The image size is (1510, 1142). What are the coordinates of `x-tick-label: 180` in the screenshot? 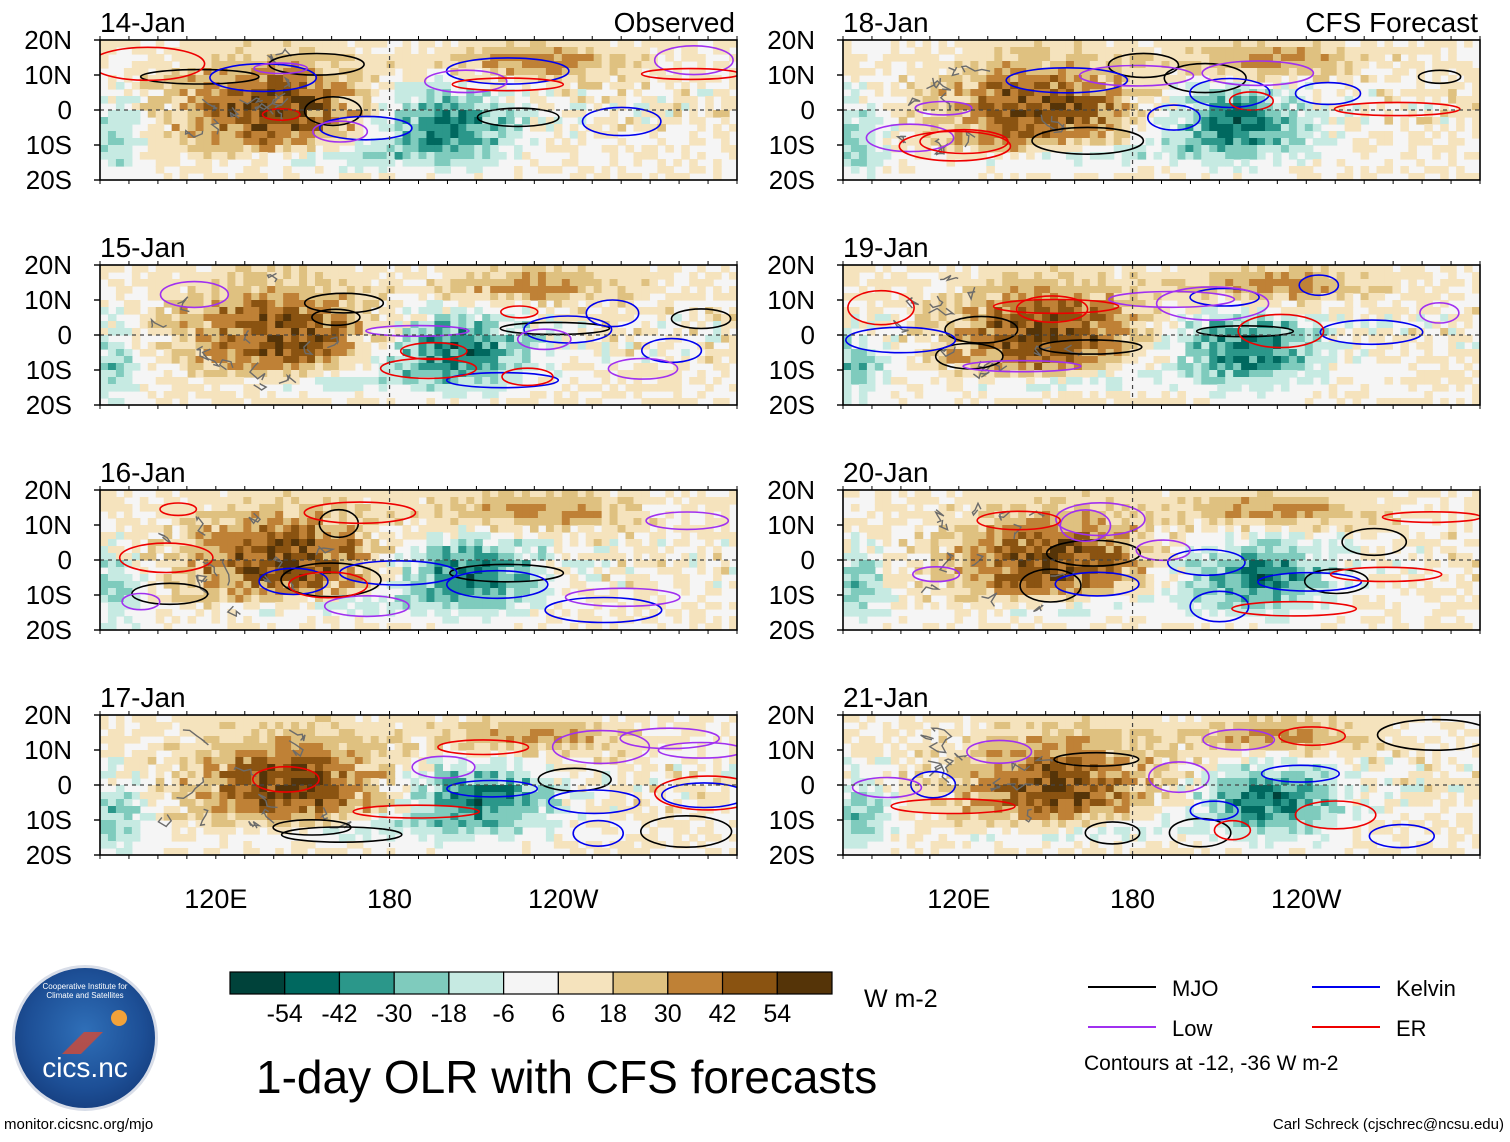 It's located at (1132, 899).